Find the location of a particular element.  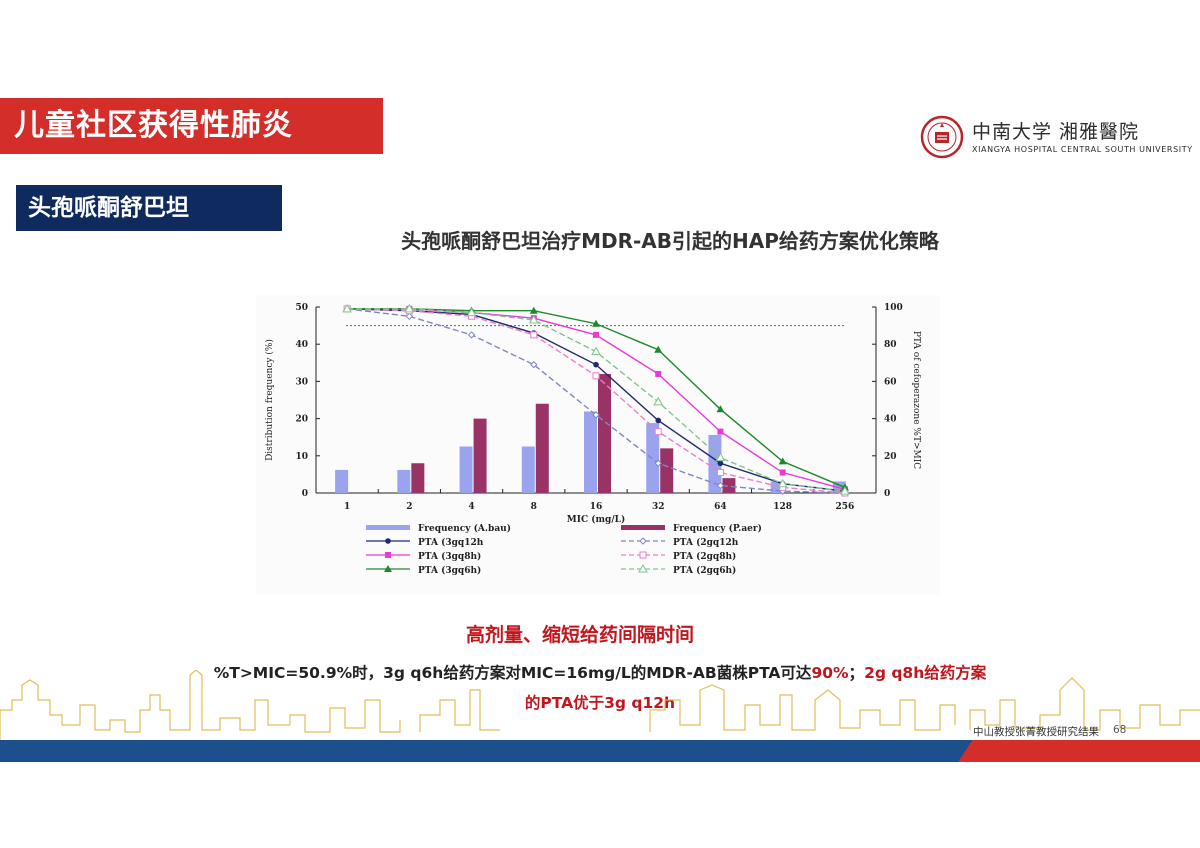

x-tick-label: 1 is located at coordinates (347, 507).